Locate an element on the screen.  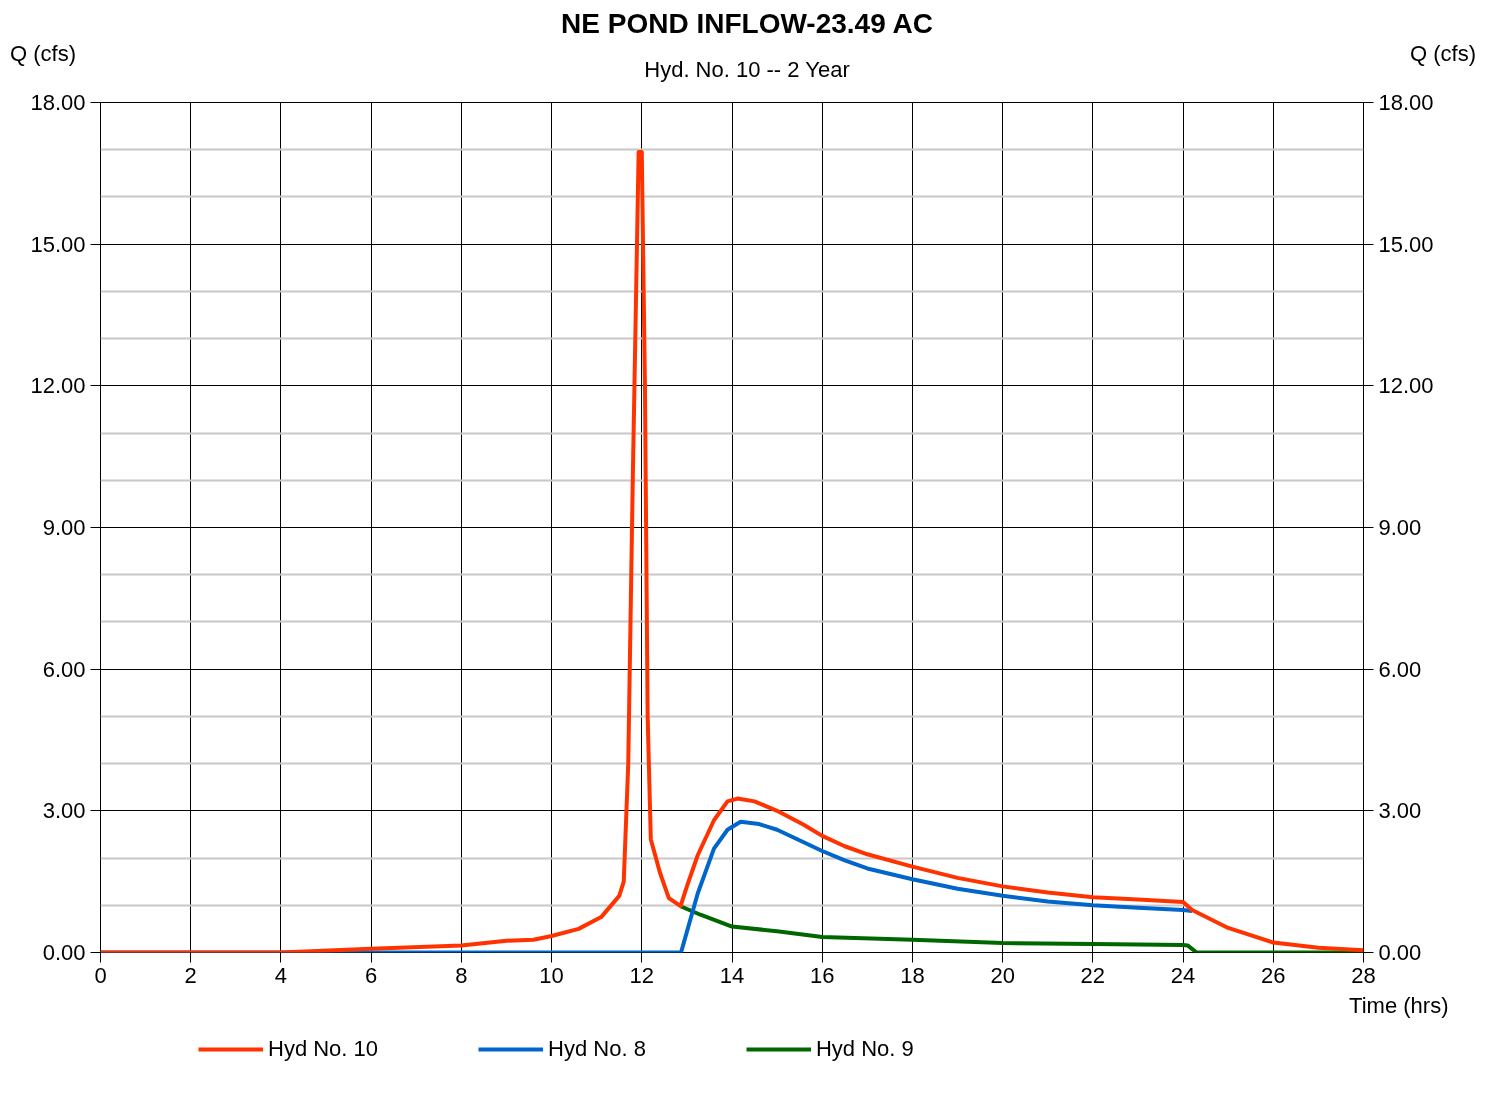
legend-label: Hyd No. 10 is located at coordinates (323, 1049).